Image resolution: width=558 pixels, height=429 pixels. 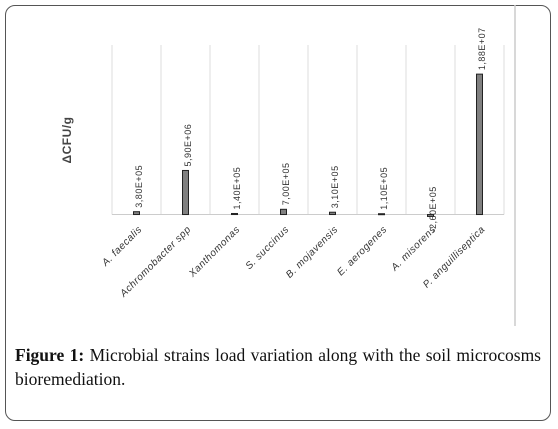 What do you see at coordinates (67, 140) in the screenshot?
I see `y-axis-label: ΔCFU/g` at bounding box center [67, 140].